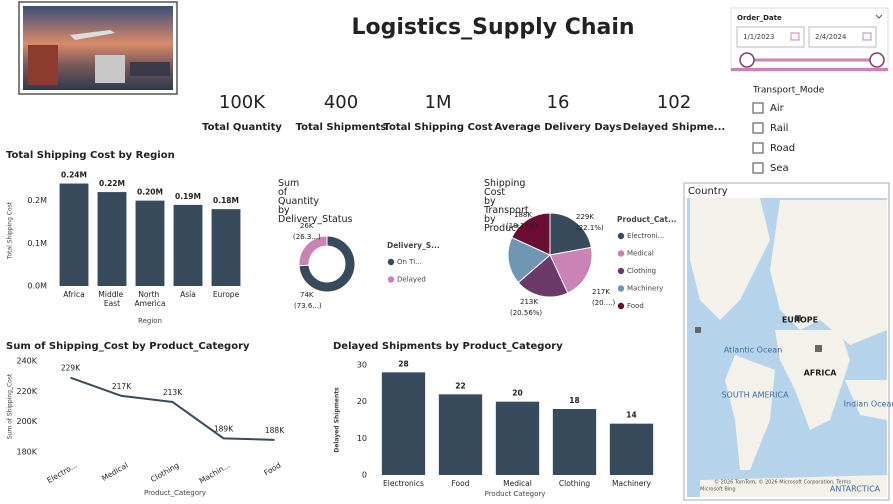  Describe the element at coordinates (10, 230) in the screenshot. I see `y-axis-title: Total Shipping Cost` at that location.